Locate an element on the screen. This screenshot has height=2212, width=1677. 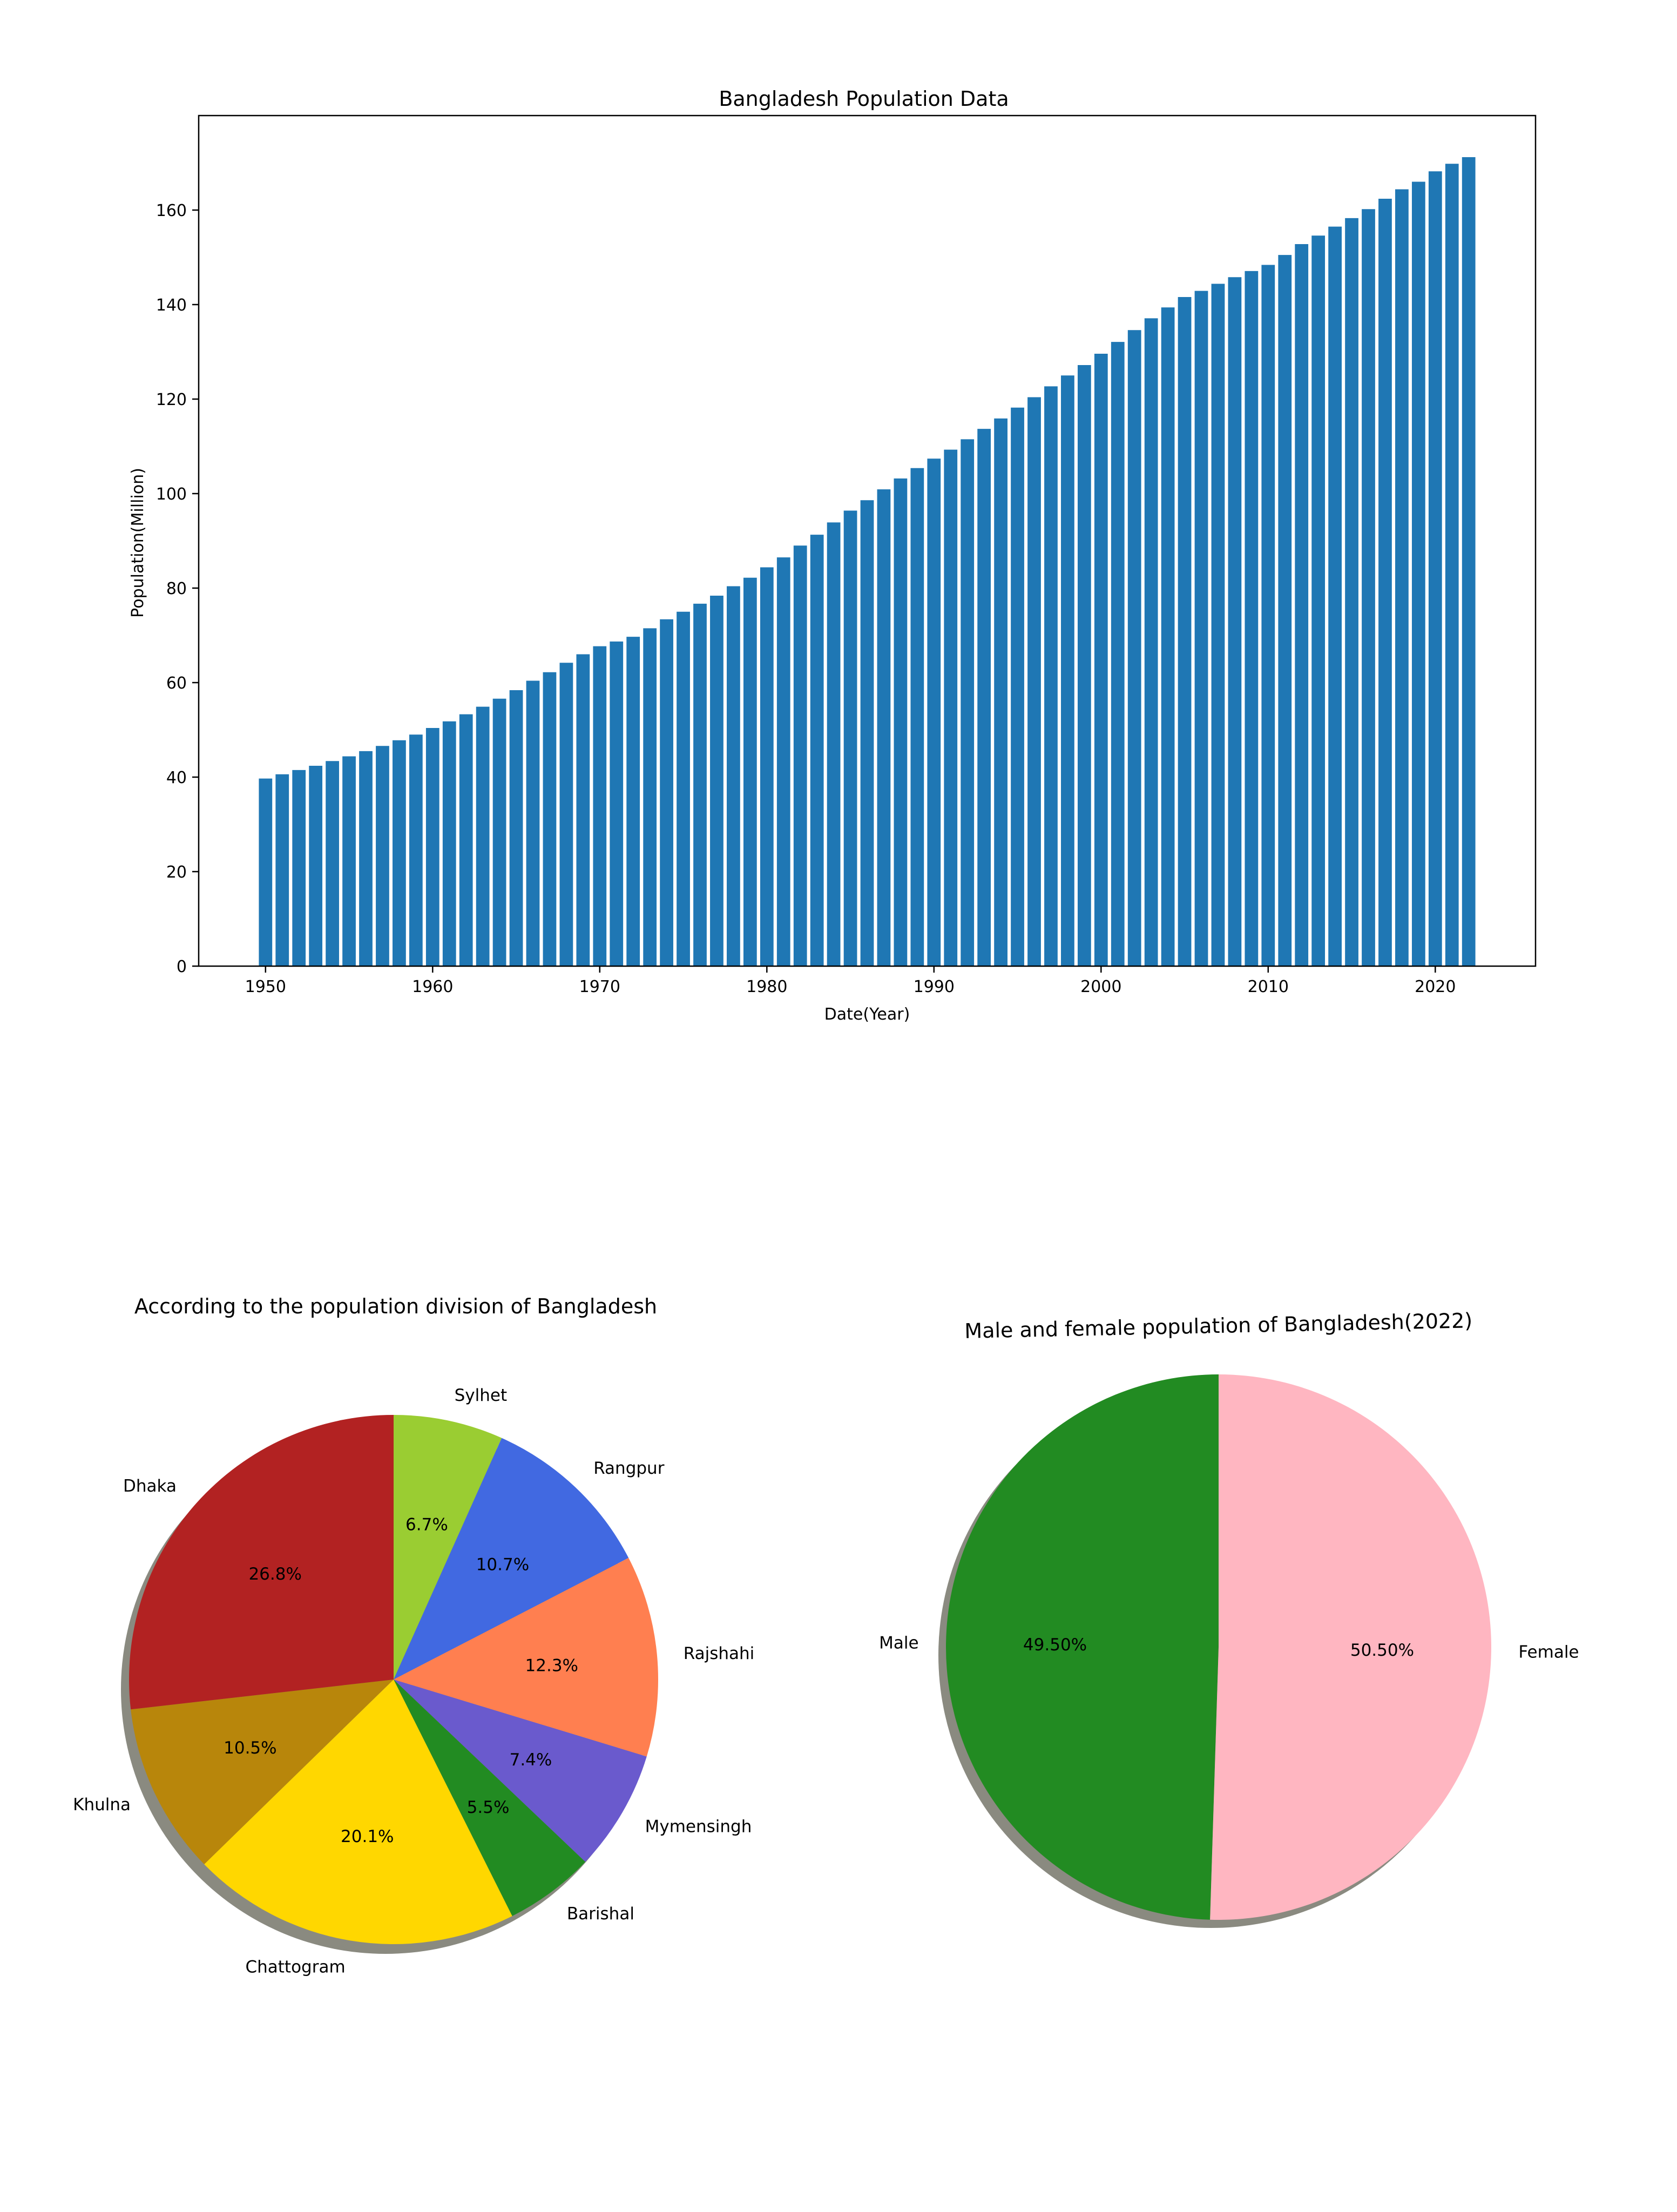
pie-slices is located at coordinates (394, 1679).